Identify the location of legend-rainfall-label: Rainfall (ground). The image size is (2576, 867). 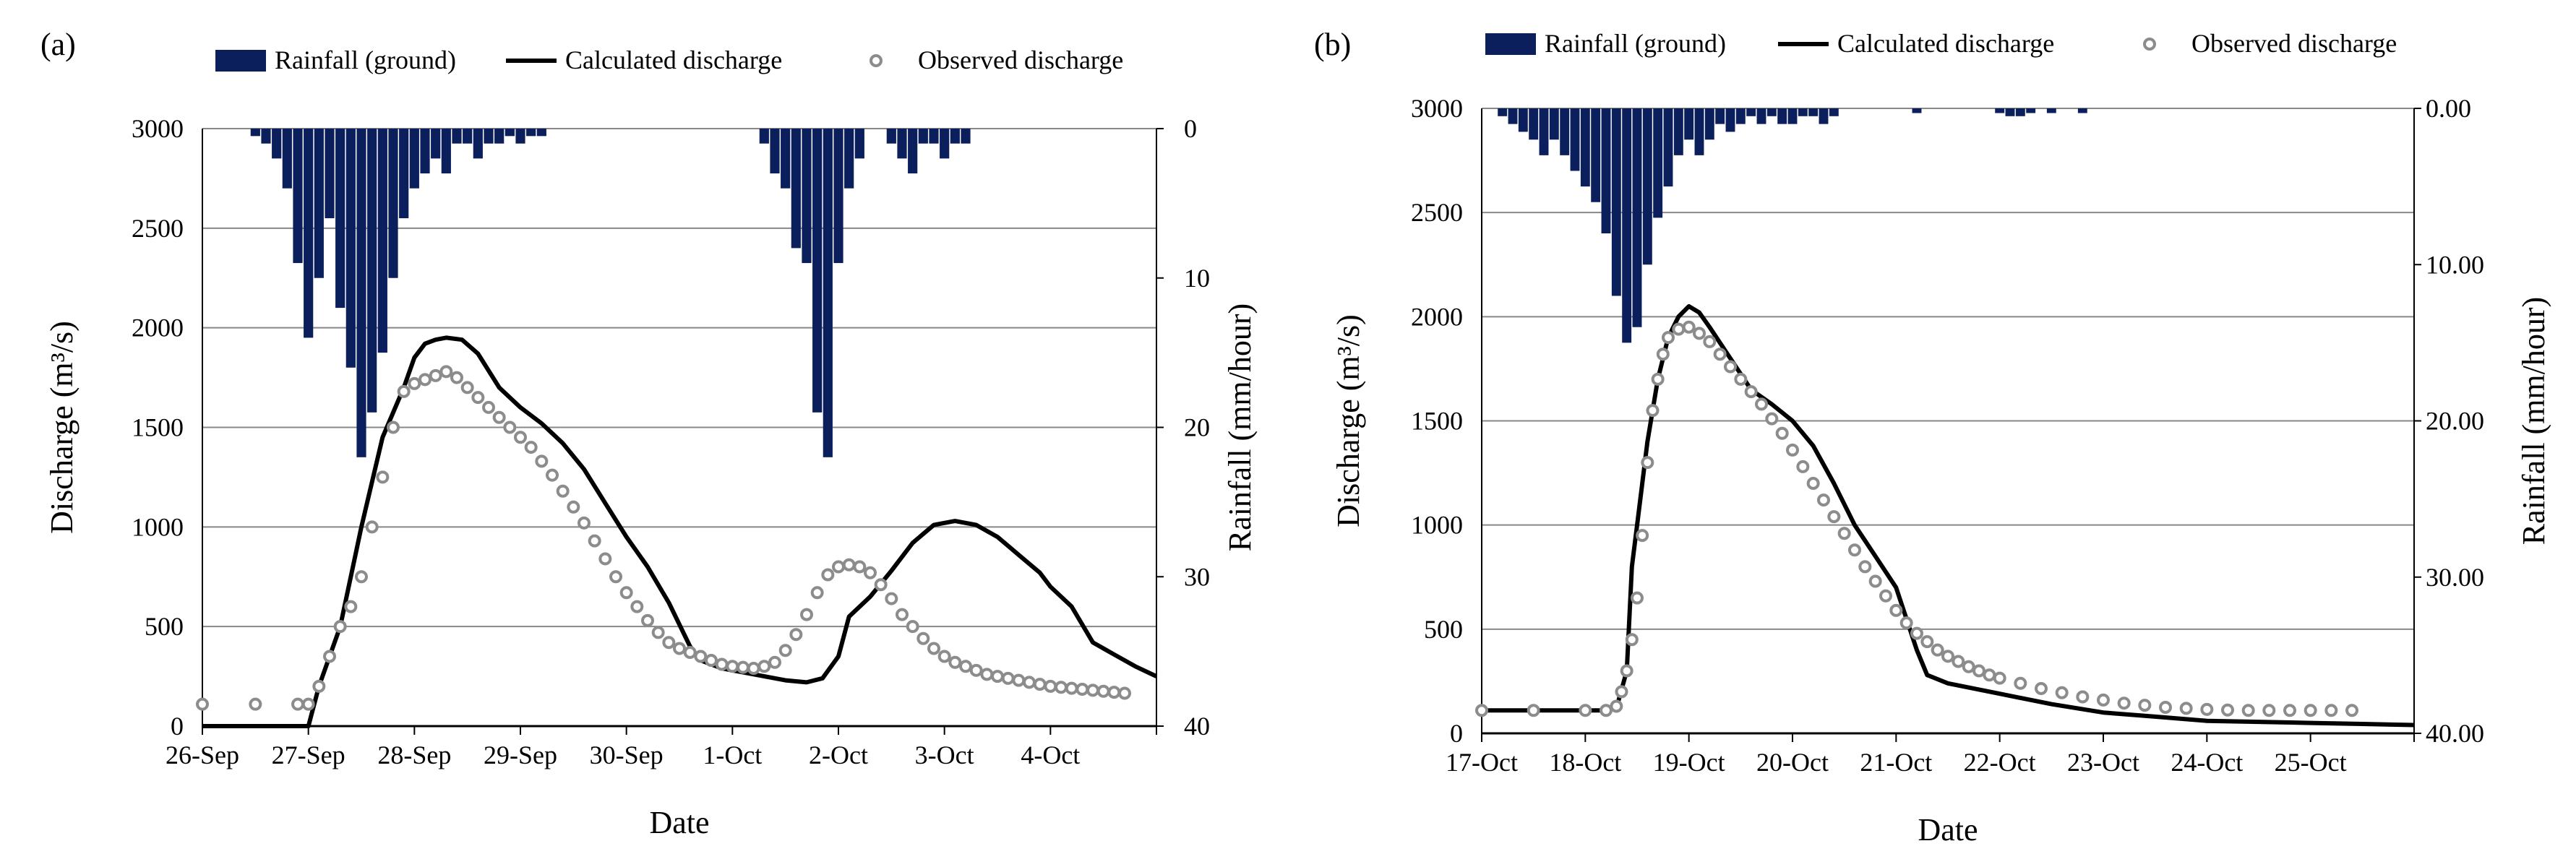
(365, 60).